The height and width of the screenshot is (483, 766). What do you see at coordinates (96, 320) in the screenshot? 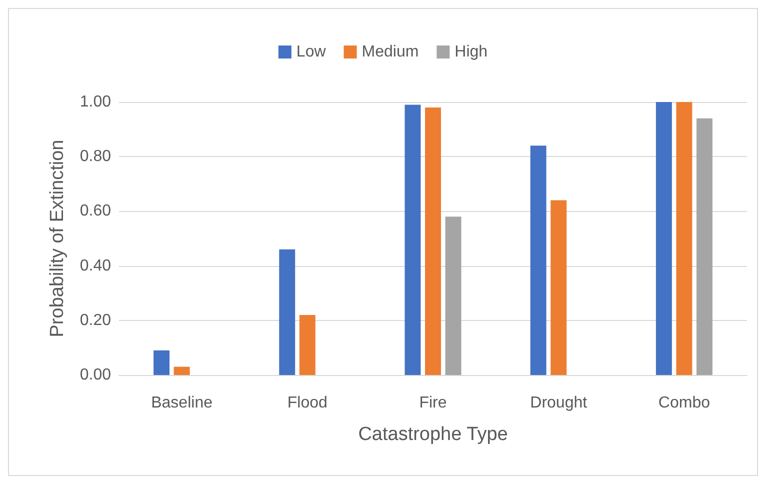
I see `y-tick-label: 0.20` at bounding box center [96, 320].